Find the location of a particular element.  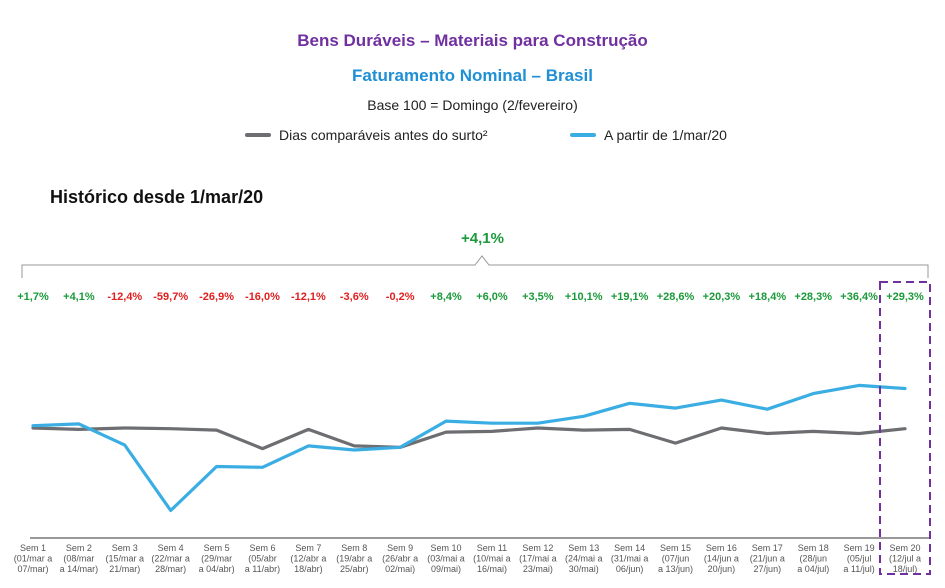

weekly-change-label: +29,3% is located at coordinates (905, 297).